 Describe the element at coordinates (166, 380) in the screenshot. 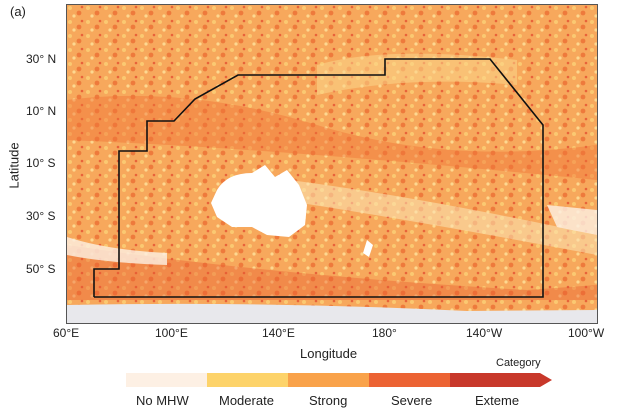

I see `legend-swatch-no-mhw` at that location.